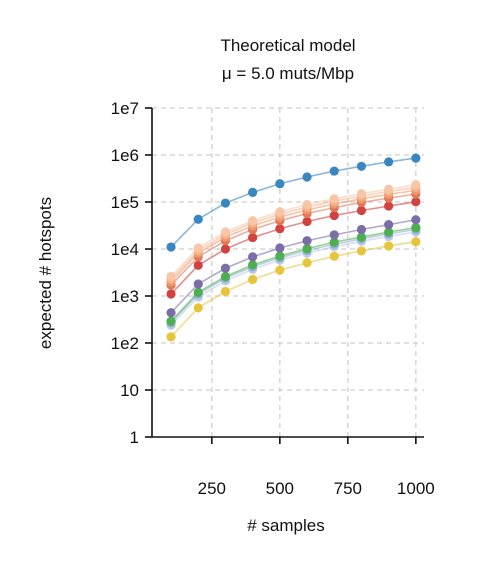 The width and height of the screenshot is (478, 573). Describe the element at coordinates (125, 202) in the screenshot. I see `y-tick-label: 1e5` at that location.